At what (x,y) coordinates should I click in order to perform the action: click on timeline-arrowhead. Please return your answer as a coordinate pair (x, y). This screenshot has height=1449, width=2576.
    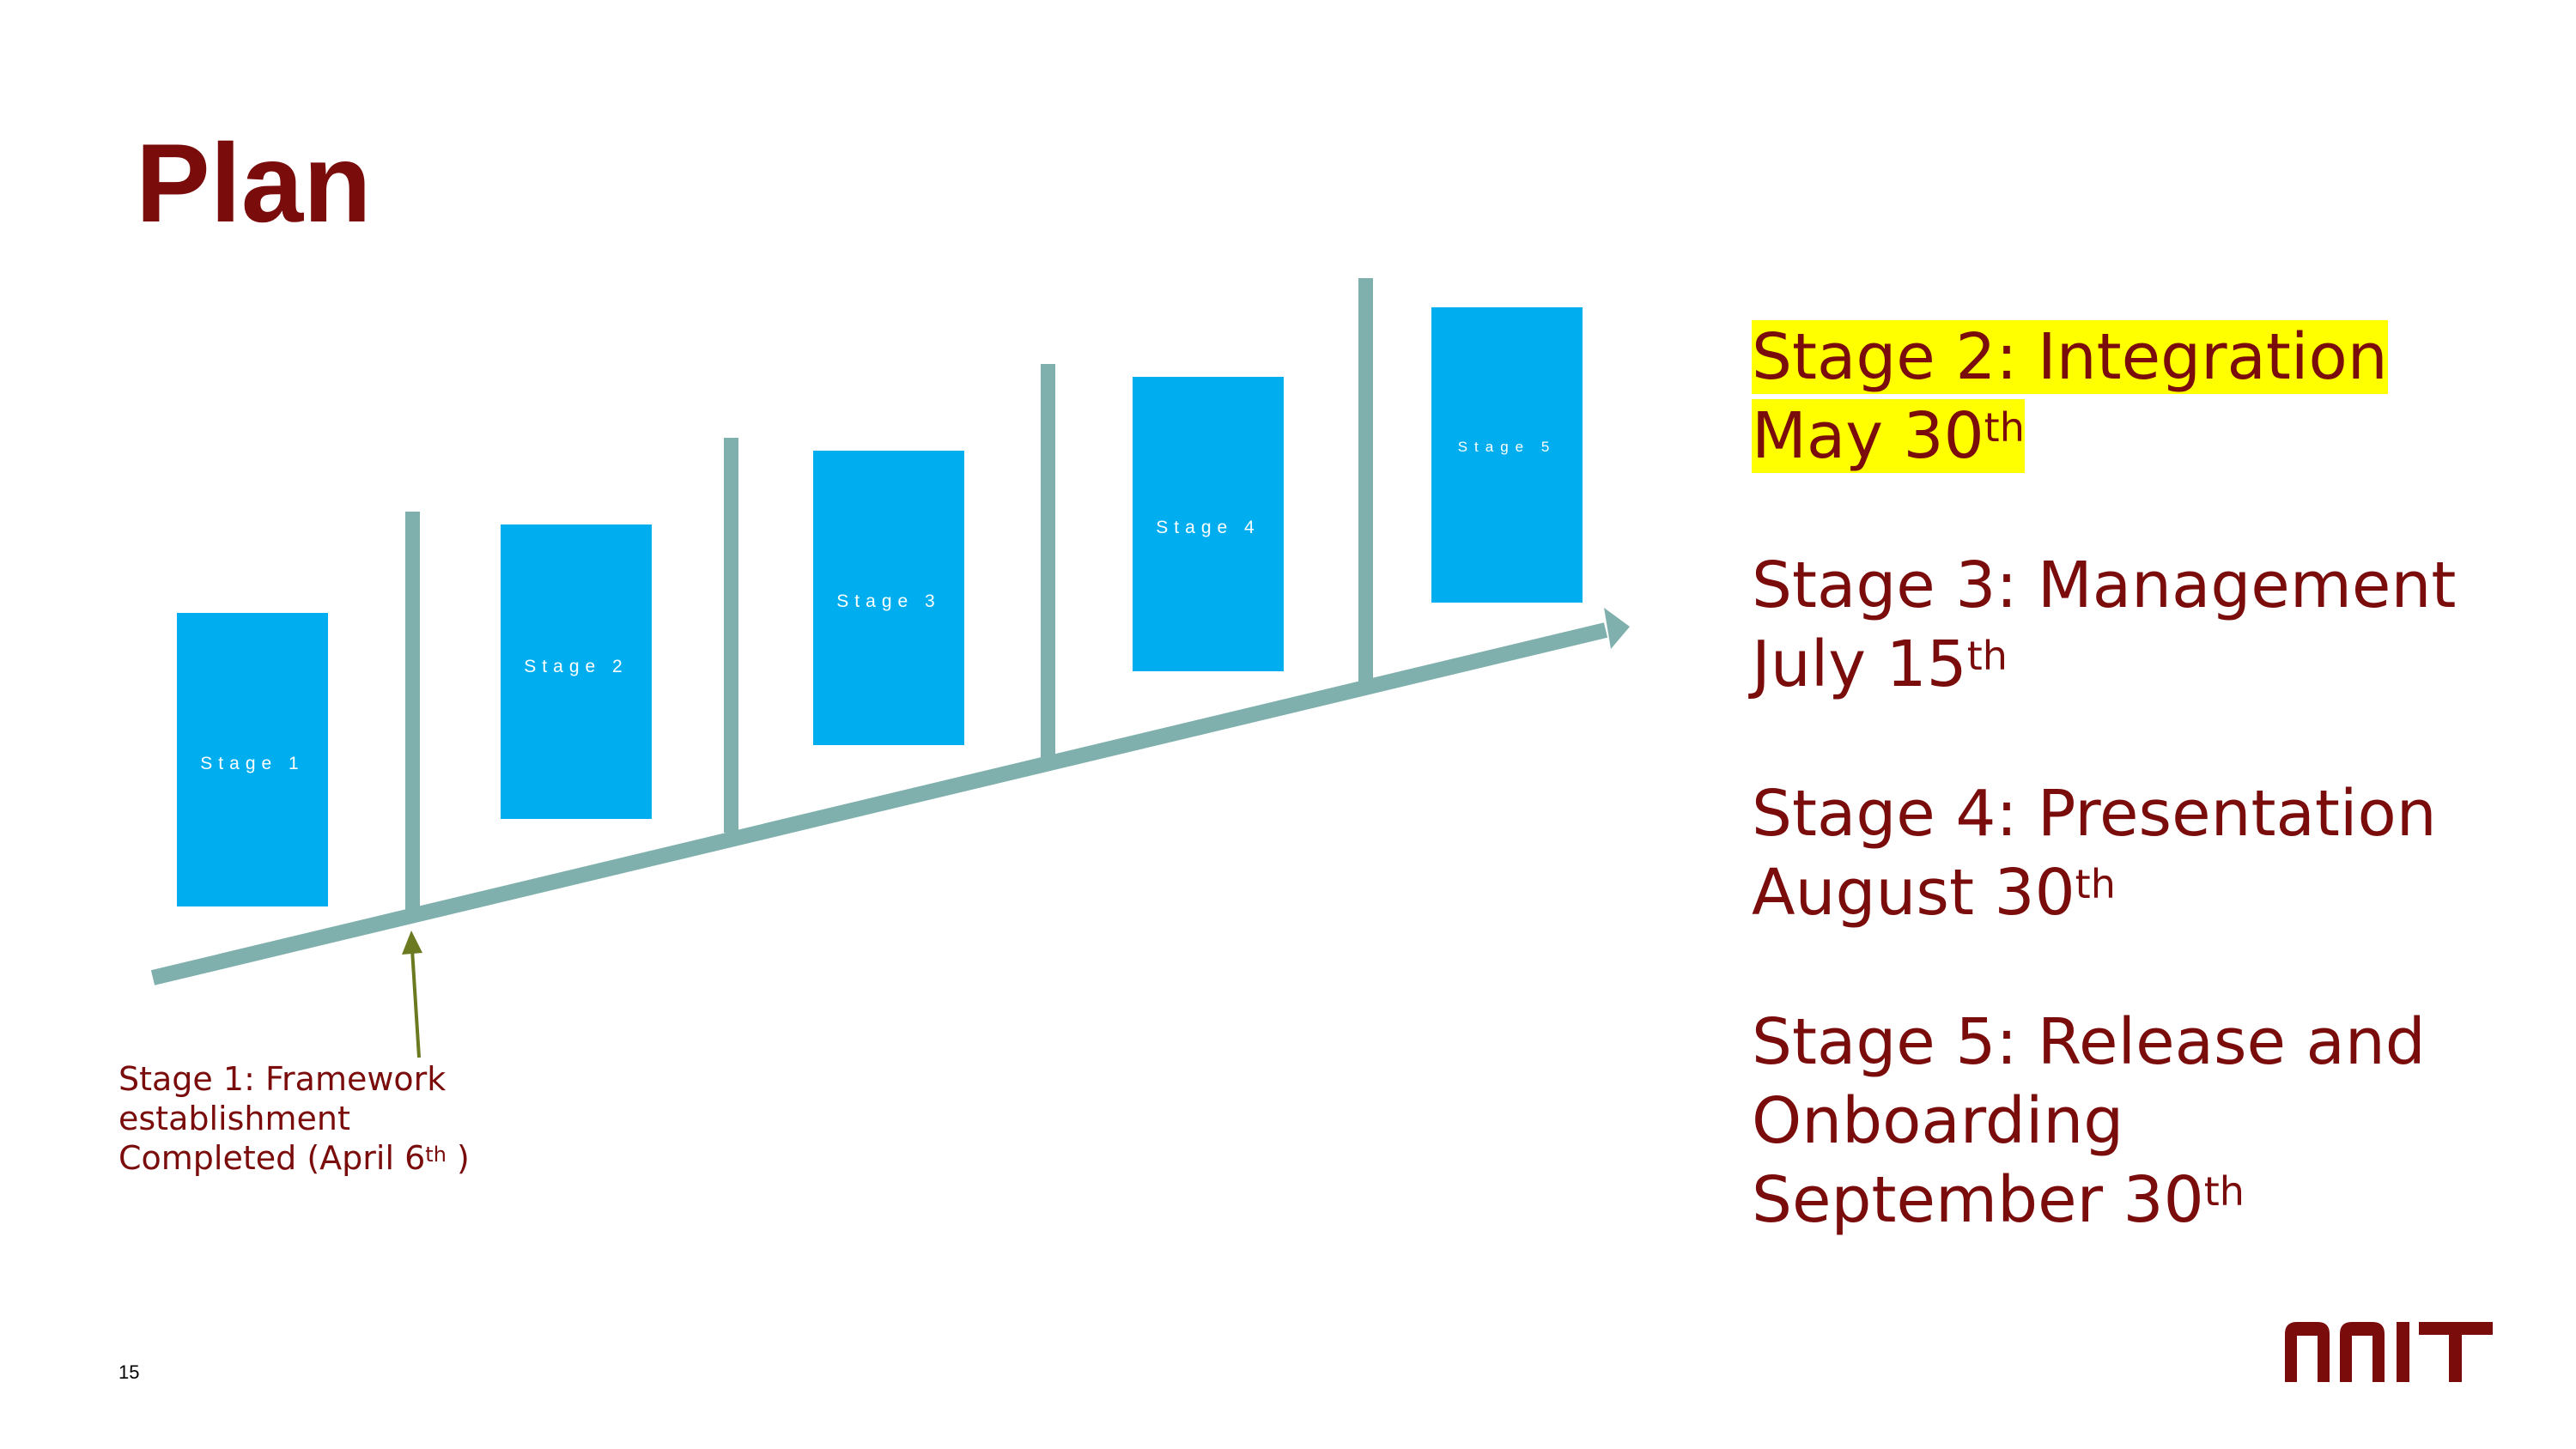
    Looking at the image, I should click on (1617, 628).